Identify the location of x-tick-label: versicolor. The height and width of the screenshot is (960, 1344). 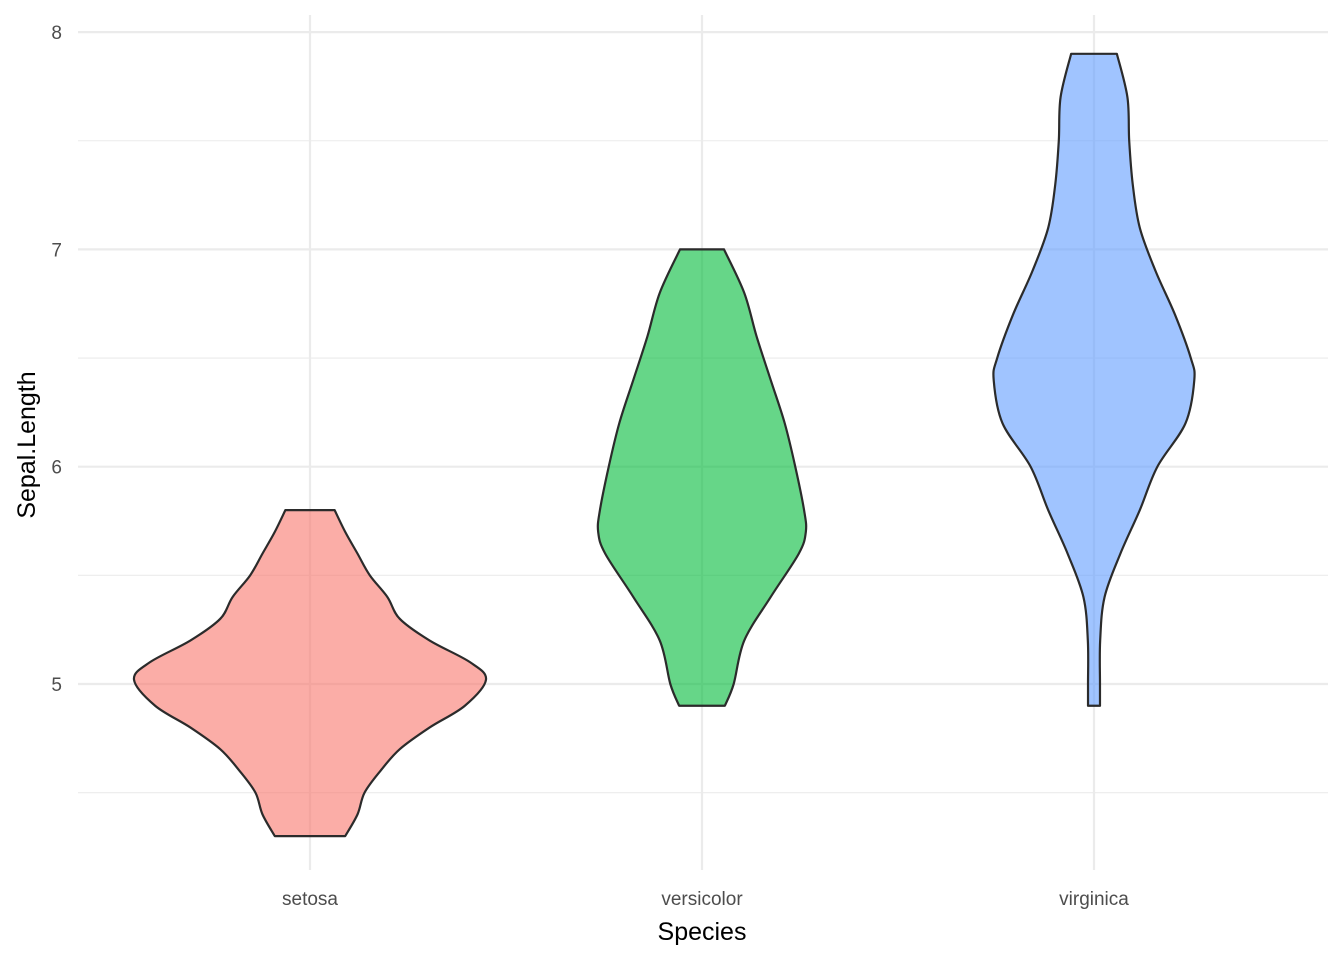
(702, 899).